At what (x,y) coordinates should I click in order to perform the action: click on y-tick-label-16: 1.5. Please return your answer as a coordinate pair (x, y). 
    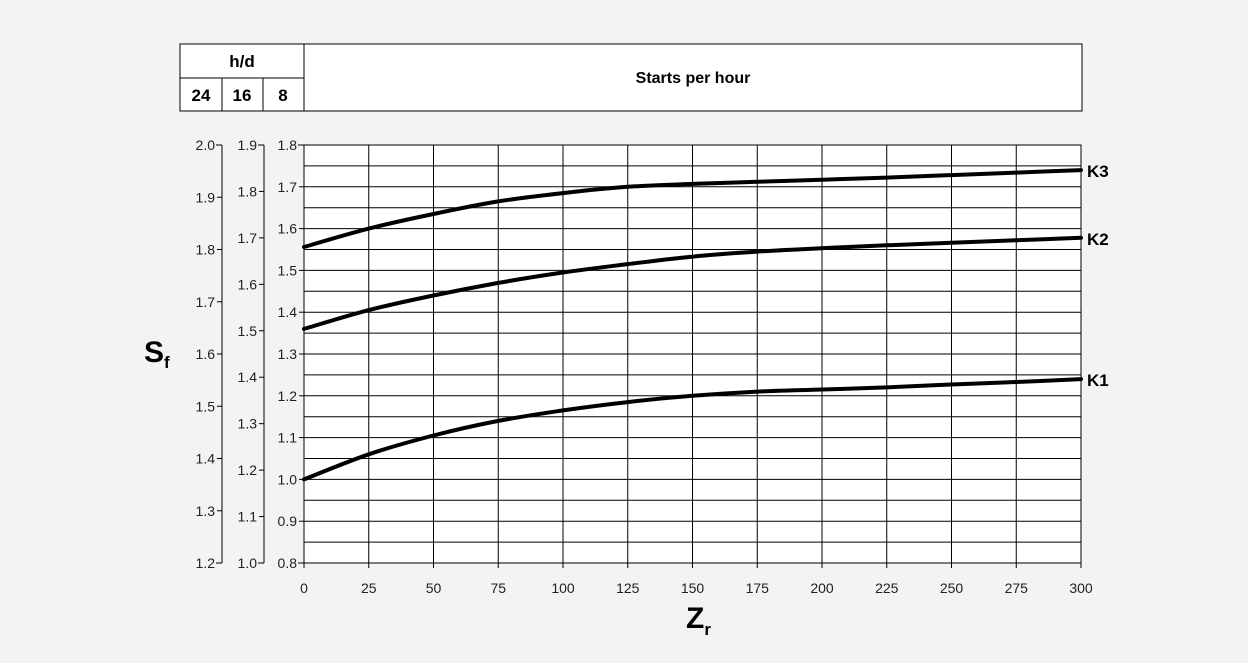
    Looking at the image, I should click on (248, 331).